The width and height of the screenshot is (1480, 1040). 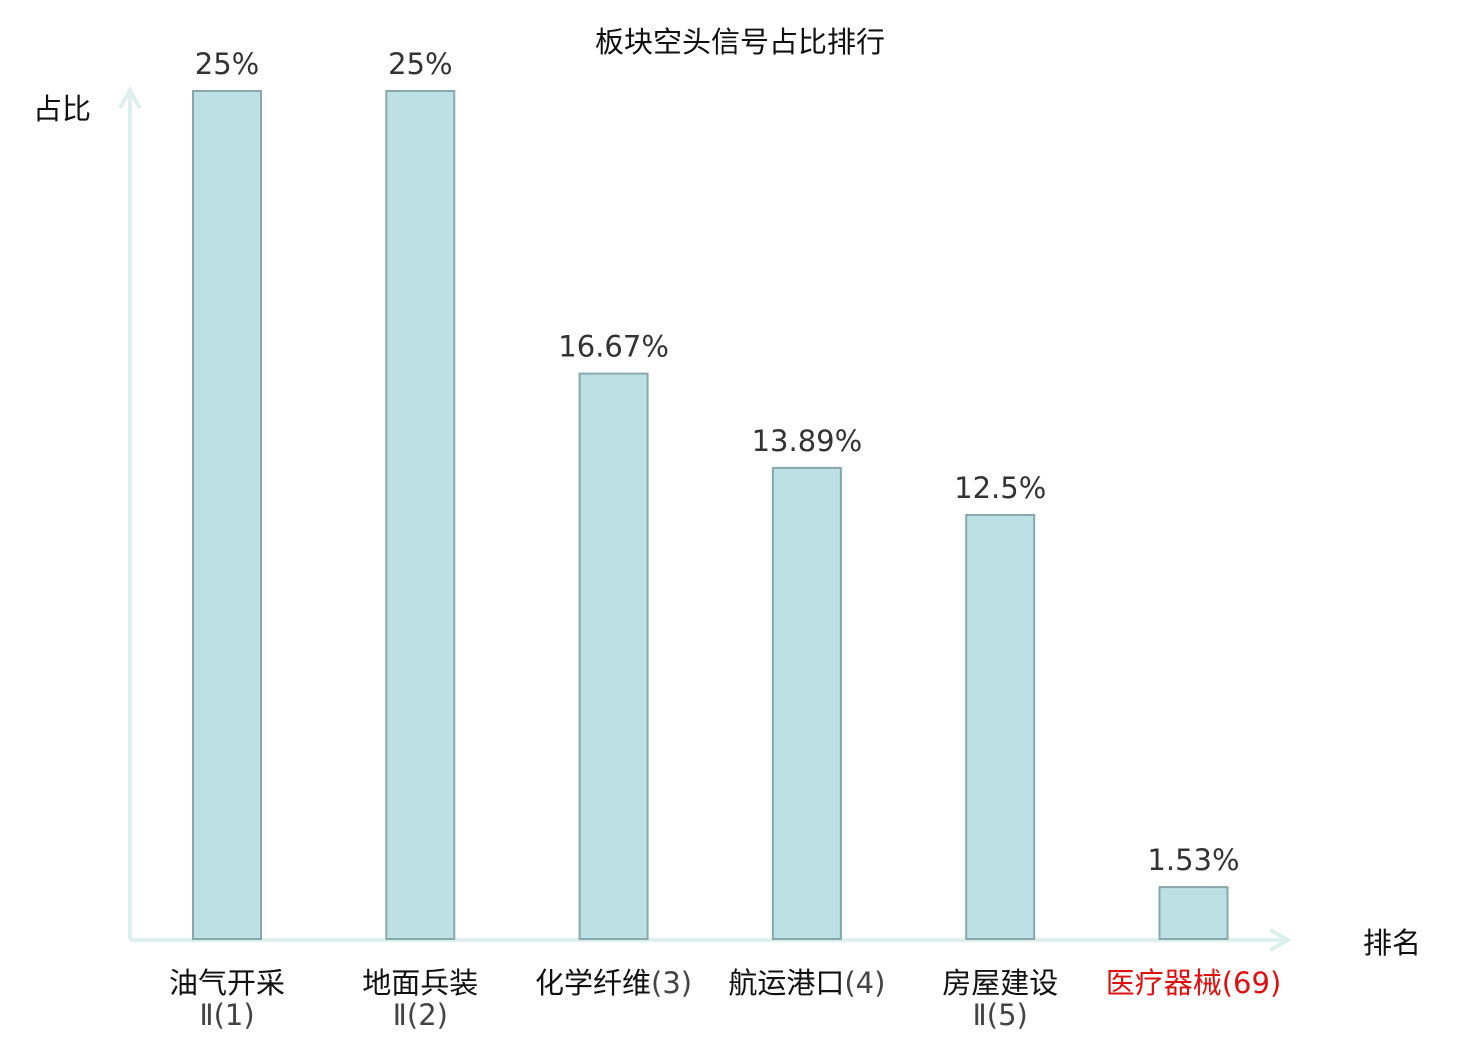 What do you see at coordinates (130, 512) in the screenshot?
I see `y-axis` at bounding box center [130, 512].